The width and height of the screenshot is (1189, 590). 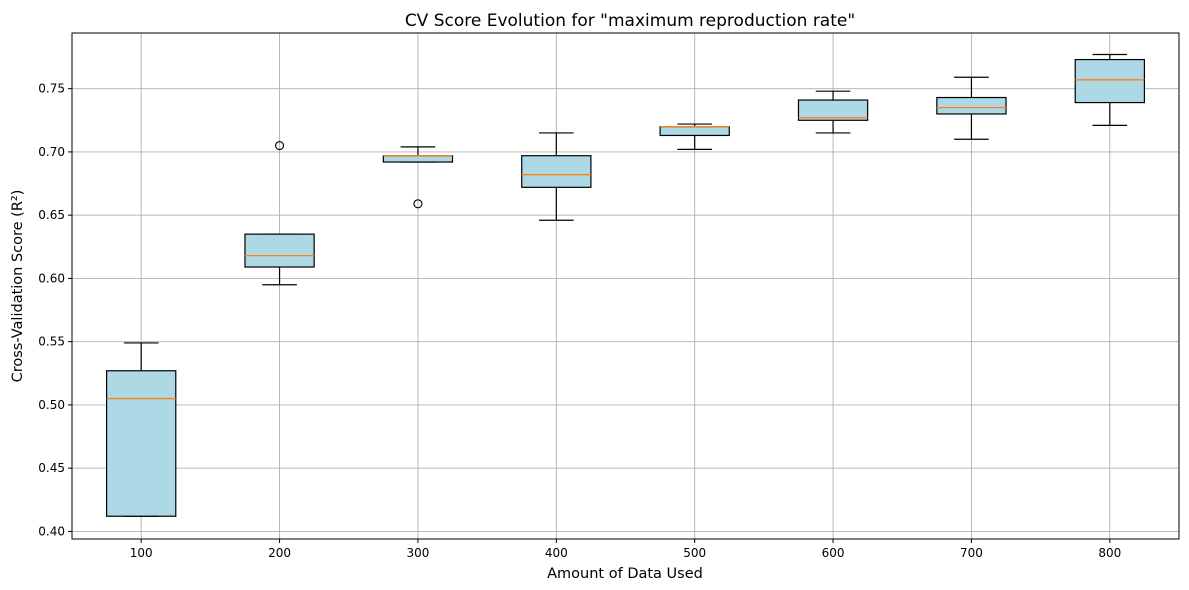 What do you see at coordinates (51, 468) in the screenshot?
I see `y-tick-label: 0.45` at bounding box center [51, 468].